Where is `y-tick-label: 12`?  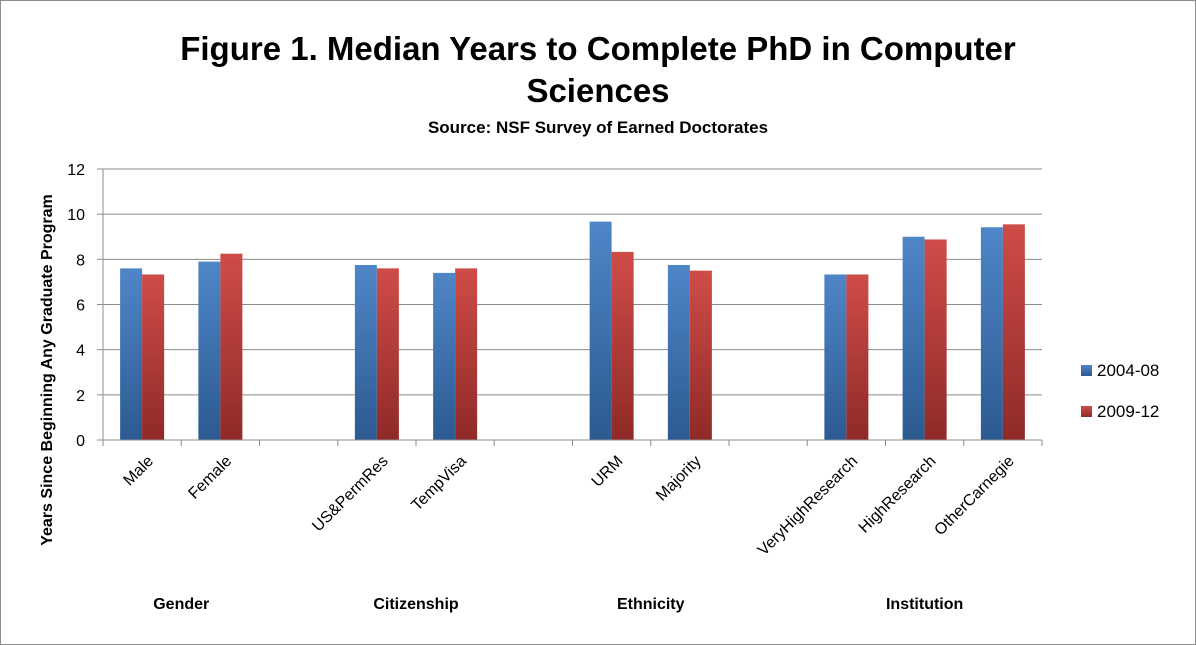
y-tick-label: 12 is located at coordinates (76, 170).